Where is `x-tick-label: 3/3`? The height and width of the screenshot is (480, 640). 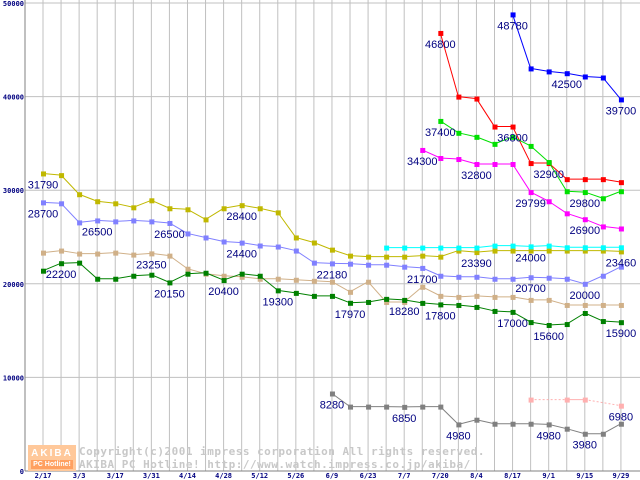
x-tick-label: 3/3 is located at coordinates (79, 476).